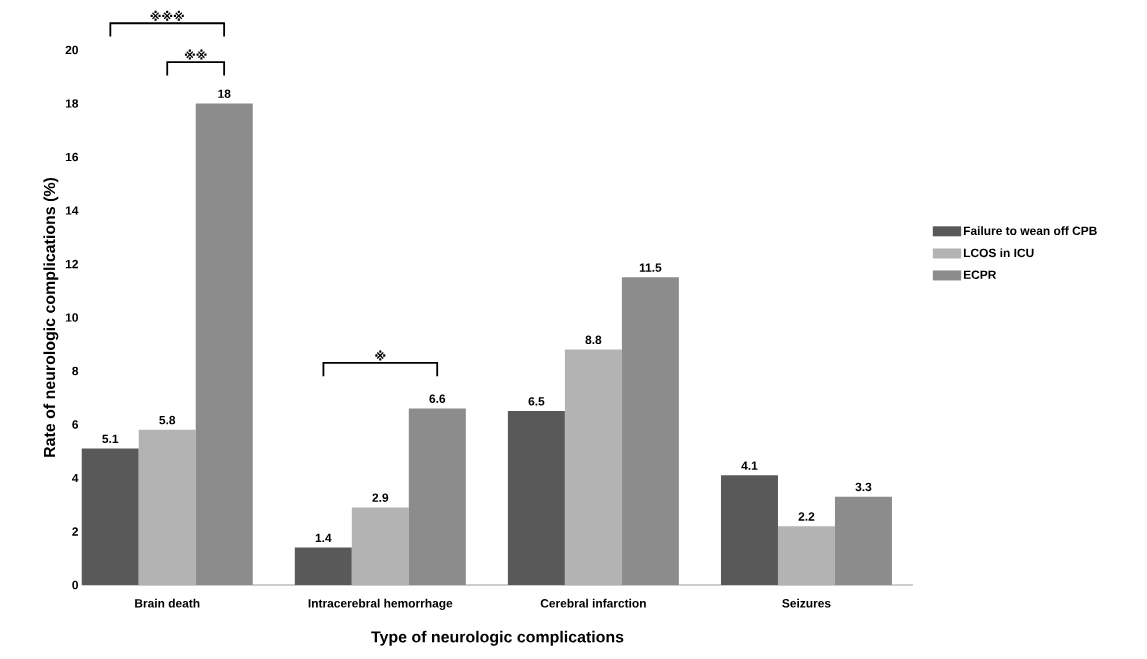 The height and width of the screenshot is (659, 1147). I want to click on x-tick-label: Brain death, so click(167, 603).